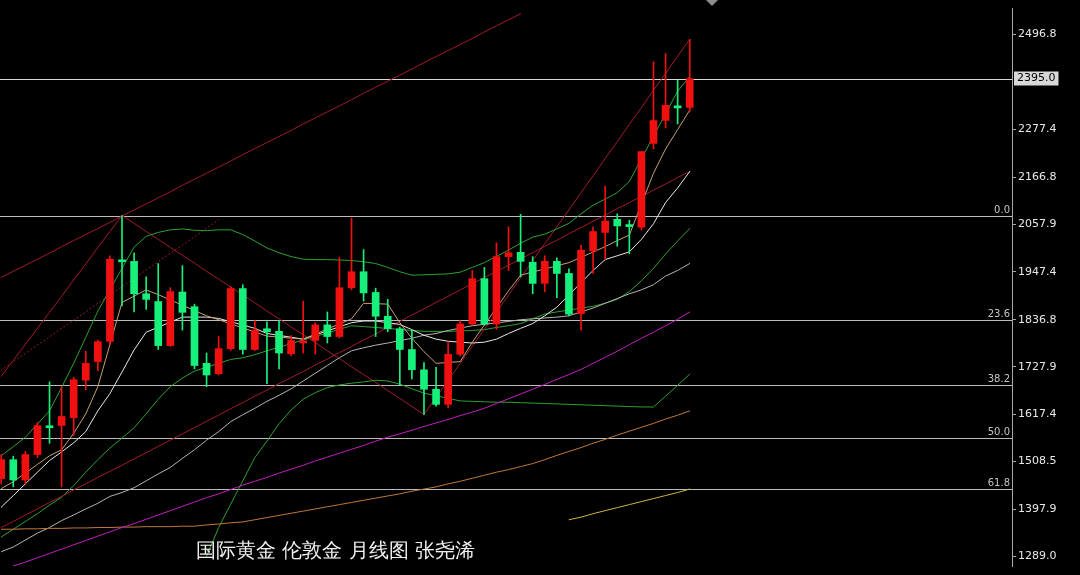 This screenshot has height=575, width=1080. I want to click on y-tick-label: 2057.9, so click(1037, 224).